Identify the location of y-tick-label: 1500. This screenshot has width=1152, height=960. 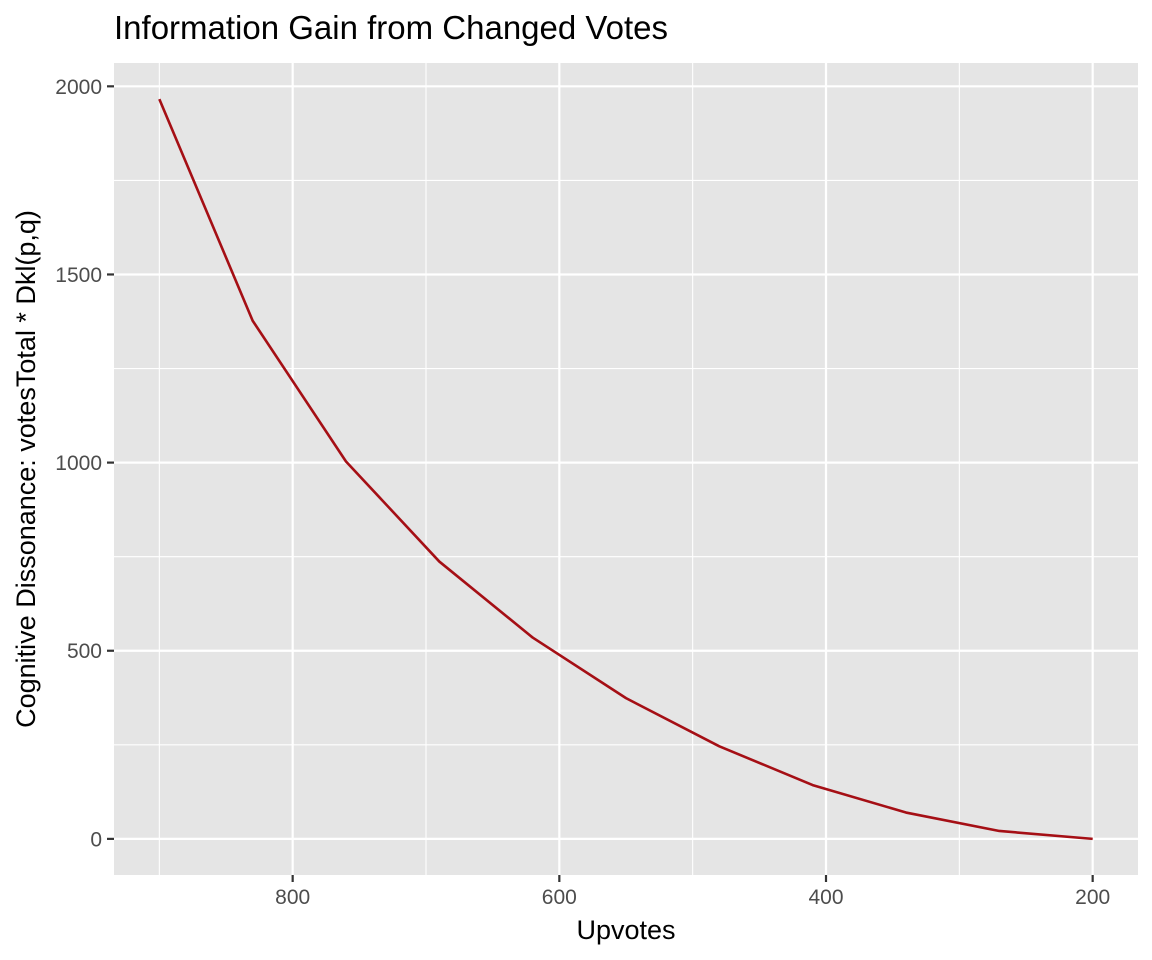
(78, 275).